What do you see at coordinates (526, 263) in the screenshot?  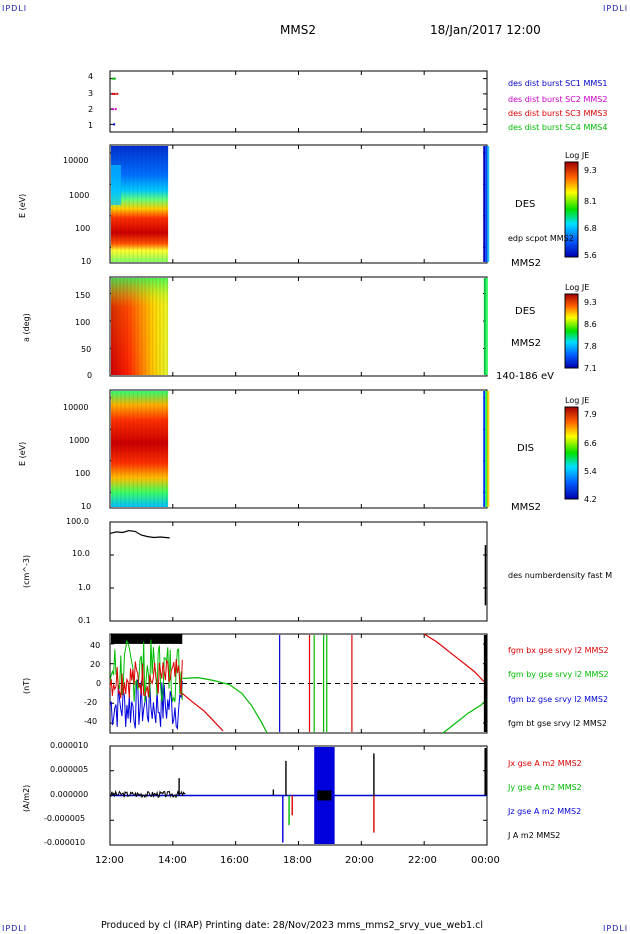 I see `des-energy-sc-label: MMS2` at bounding box center [526, 263].